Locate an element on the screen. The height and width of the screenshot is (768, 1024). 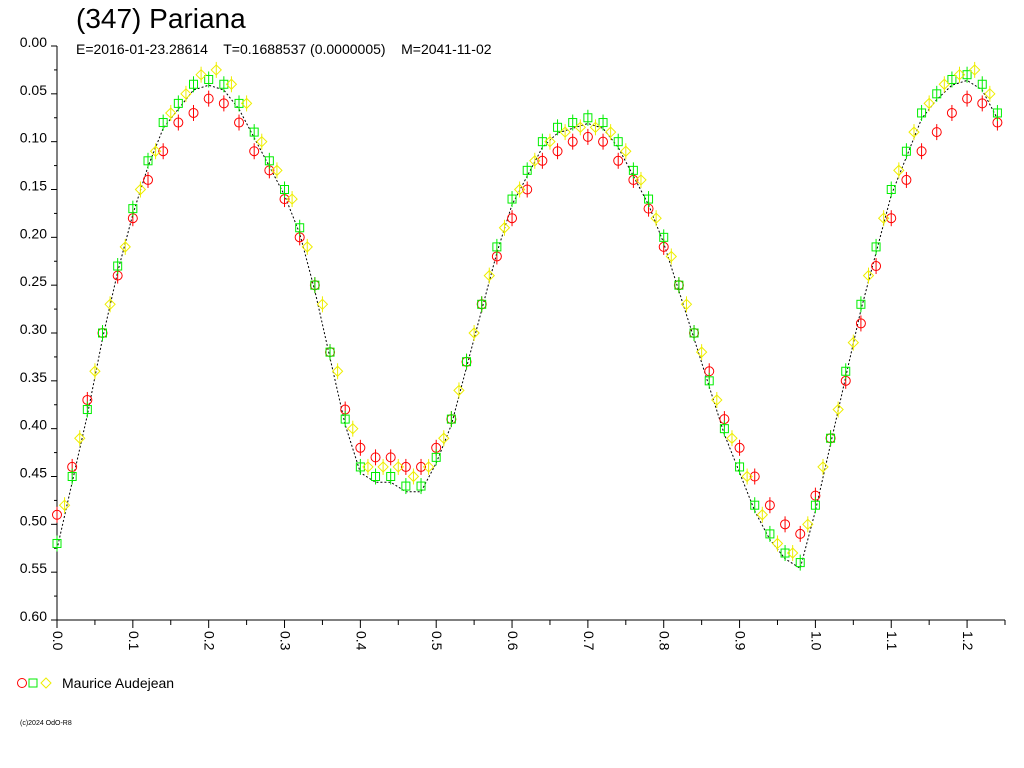
copyright-text: (c)2024 OdO-R8 is located at coordinates (46, 723).